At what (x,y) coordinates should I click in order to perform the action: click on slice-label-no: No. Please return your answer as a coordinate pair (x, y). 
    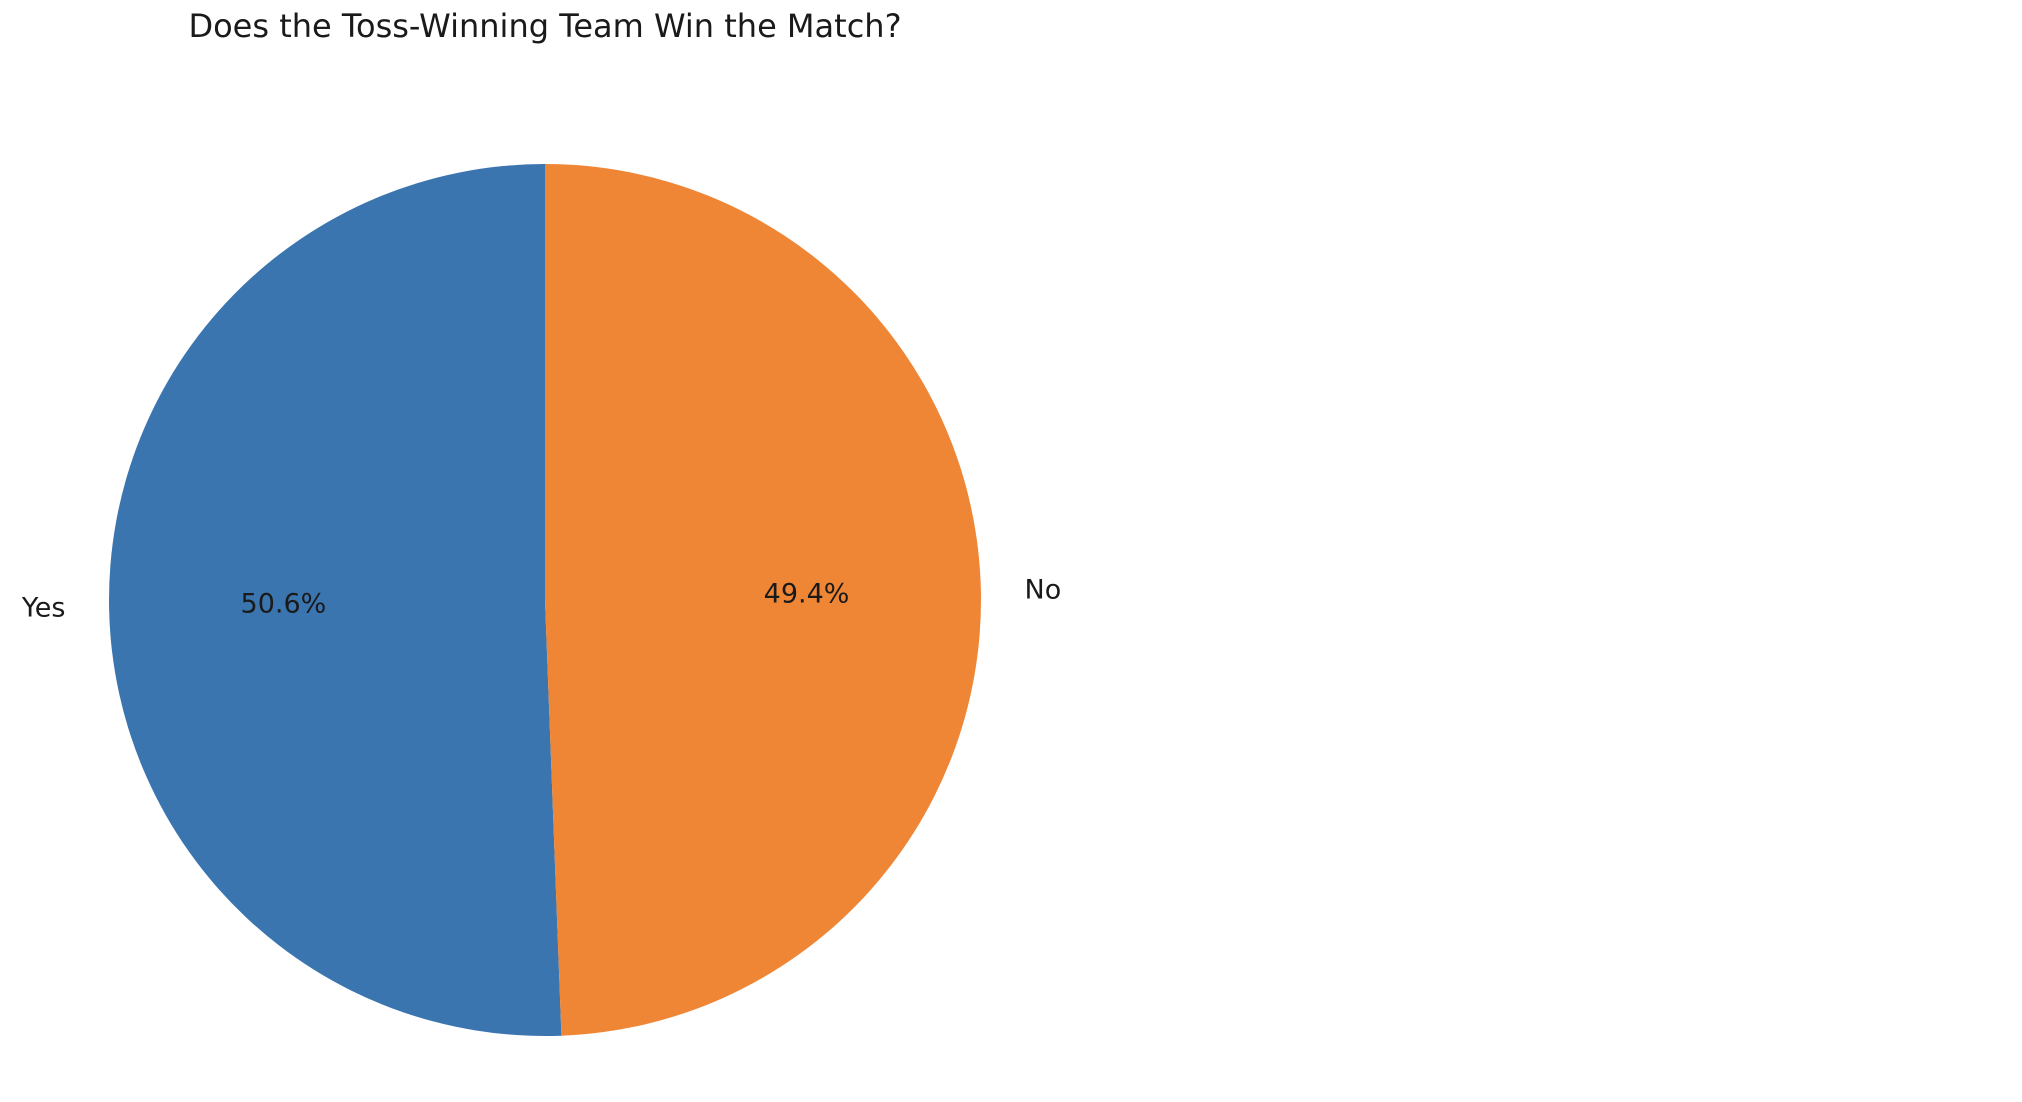
    Looking at the image, I should click on (1043, 589).